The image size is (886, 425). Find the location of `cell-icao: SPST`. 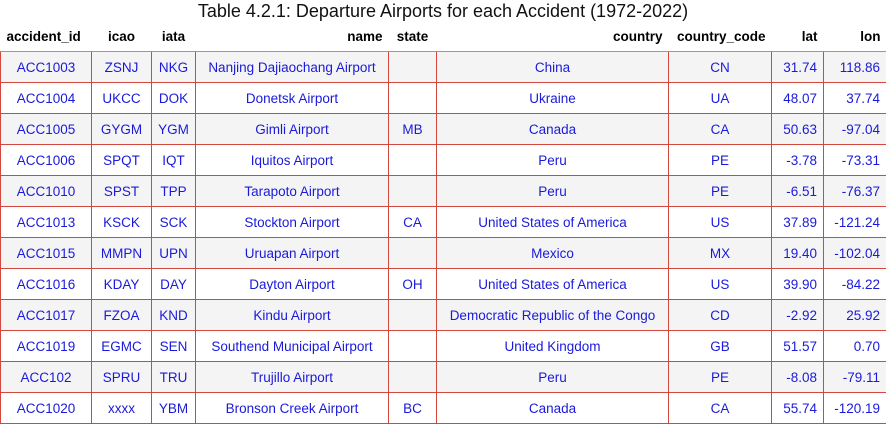

cell-icao: SPST is located at coordinates (121, 191).